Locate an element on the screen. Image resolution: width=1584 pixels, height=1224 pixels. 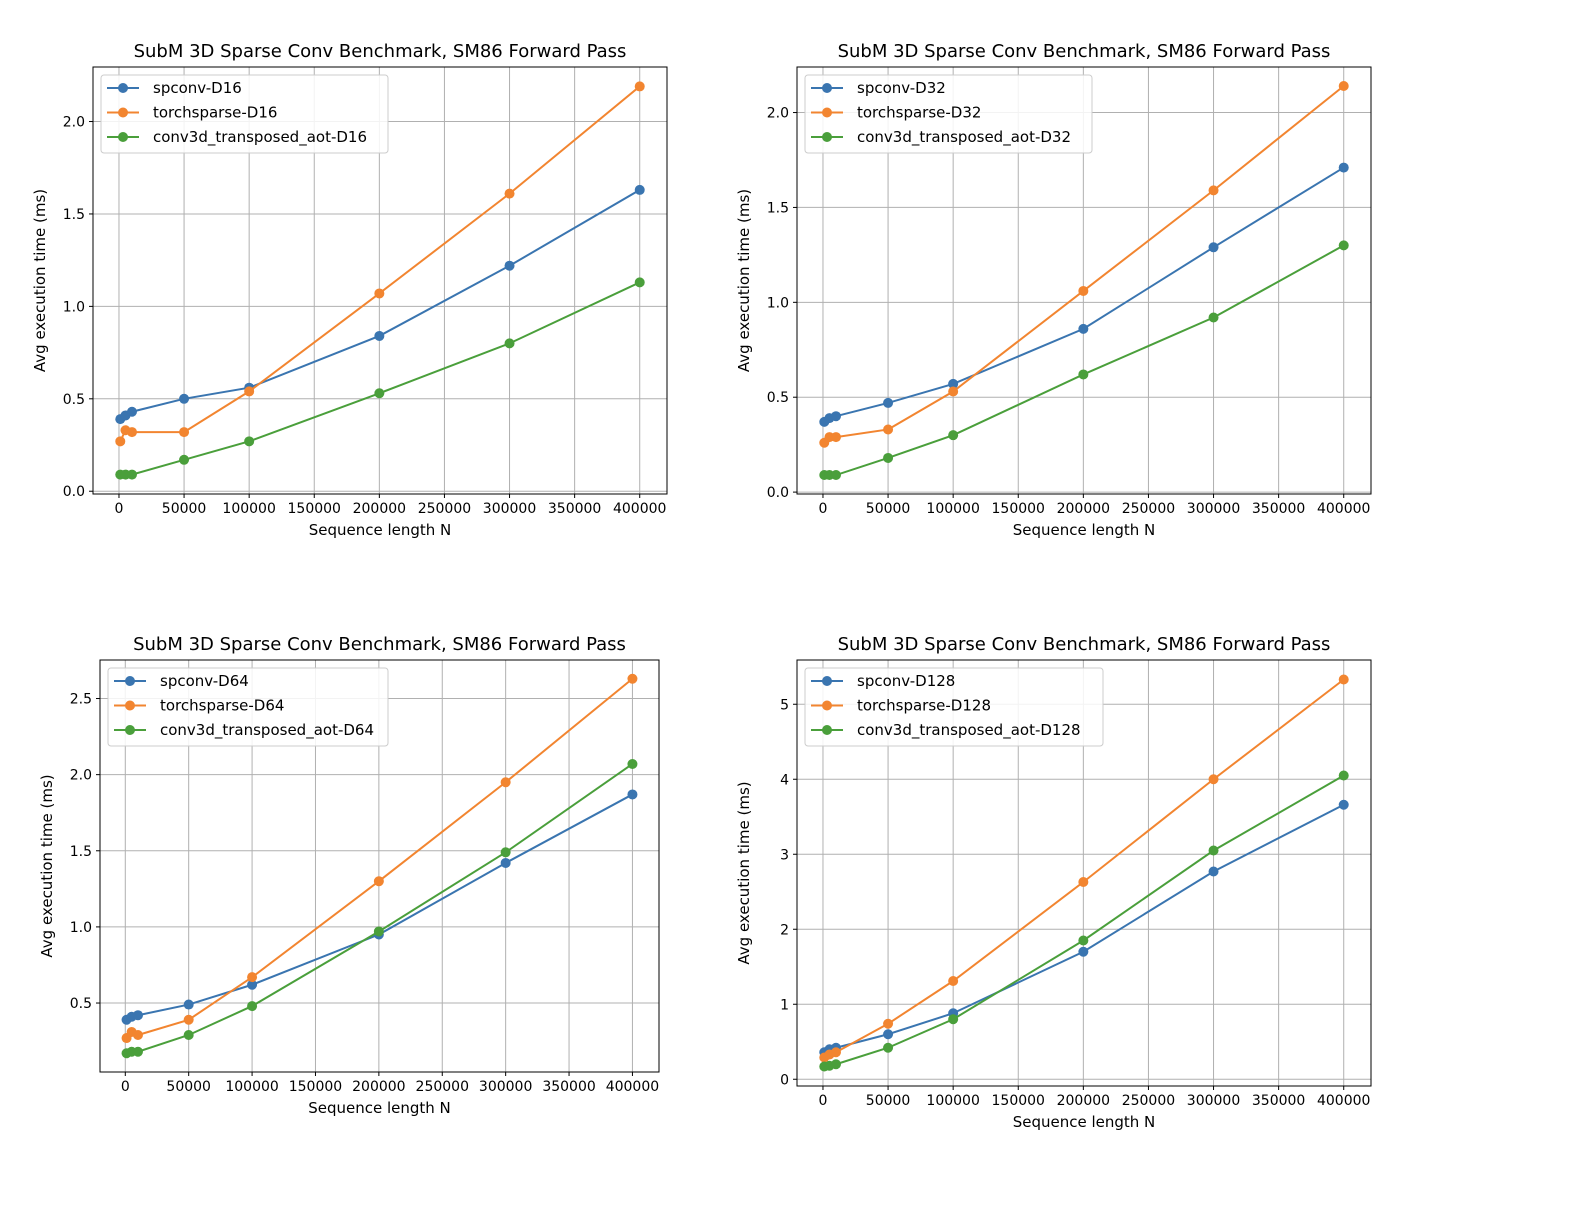
legend-label: torchsparse-D128 is located at coordinates (924, 706).